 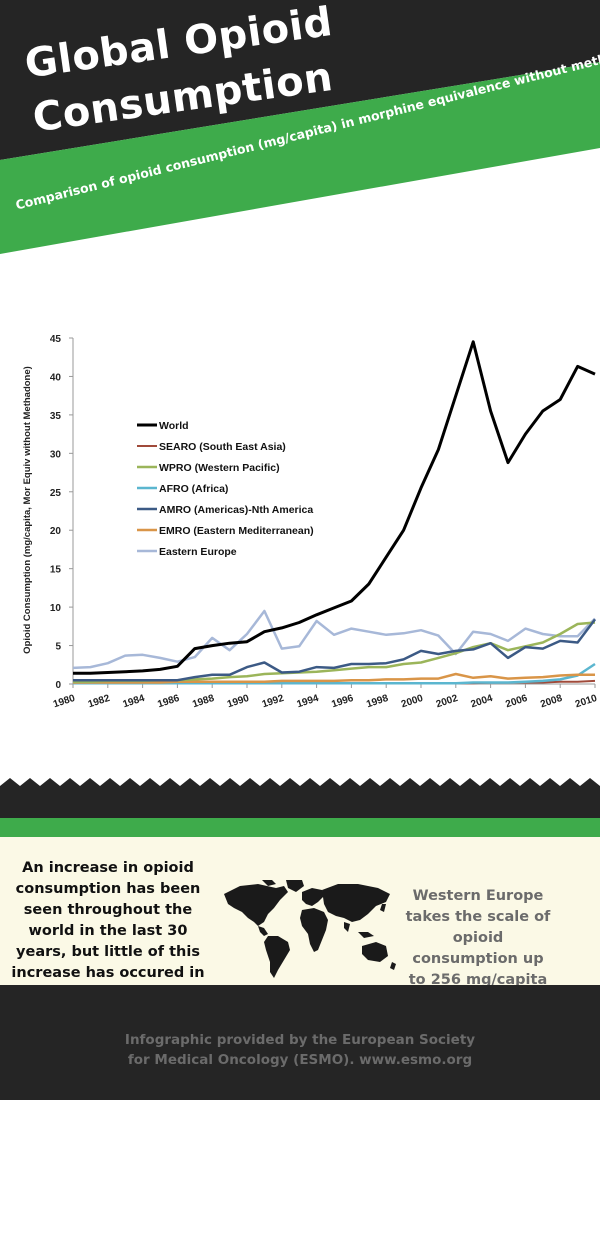 I want to click on series-line-amro-americas-nth-america, so click(x=334, y=650).